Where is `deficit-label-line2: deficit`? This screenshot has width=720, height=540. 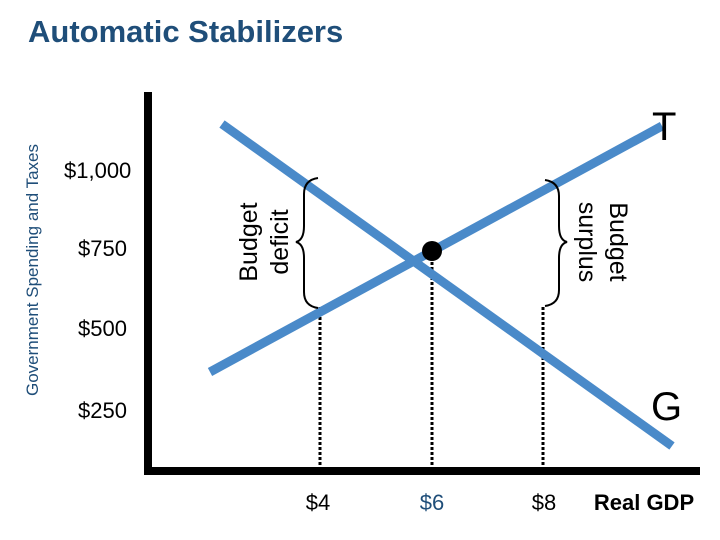
deficit-label-line2: deficit is located at coordinates (280, 241).